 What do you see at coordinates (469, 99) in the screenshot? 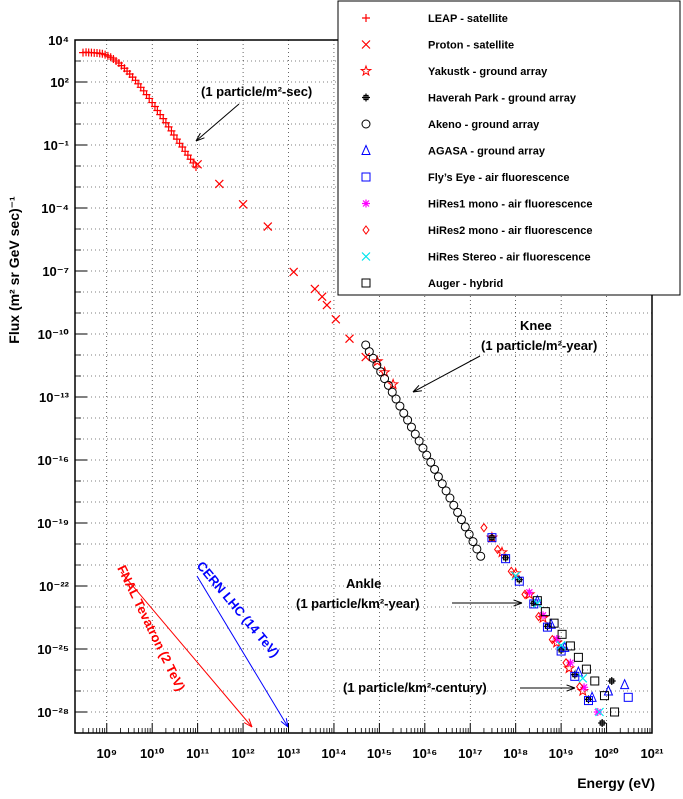
I see `legend-item-3: Haverah Park - ground array` at bounding box center [469, 99].